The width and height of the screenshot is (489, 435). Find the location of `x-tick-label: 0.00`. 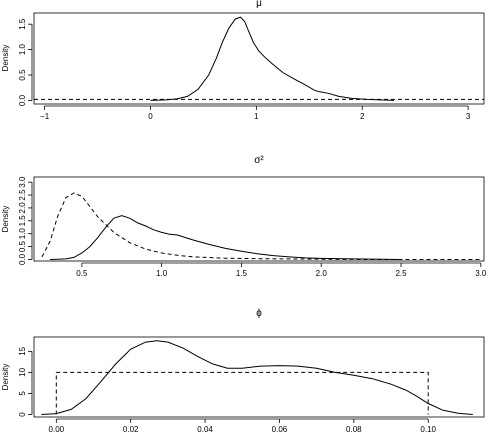

x-tick-label: 0.00 is located at coordinates (57, 429).